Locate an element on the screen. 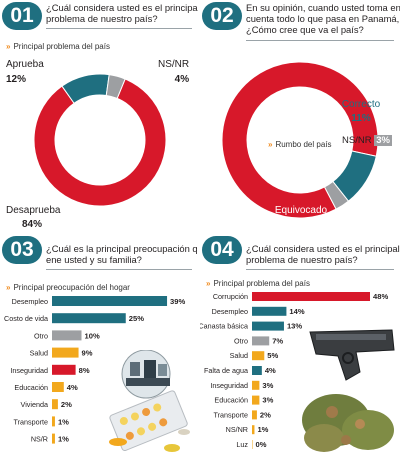  donut-chart-principal-problema is located at coordinates (100, 140).